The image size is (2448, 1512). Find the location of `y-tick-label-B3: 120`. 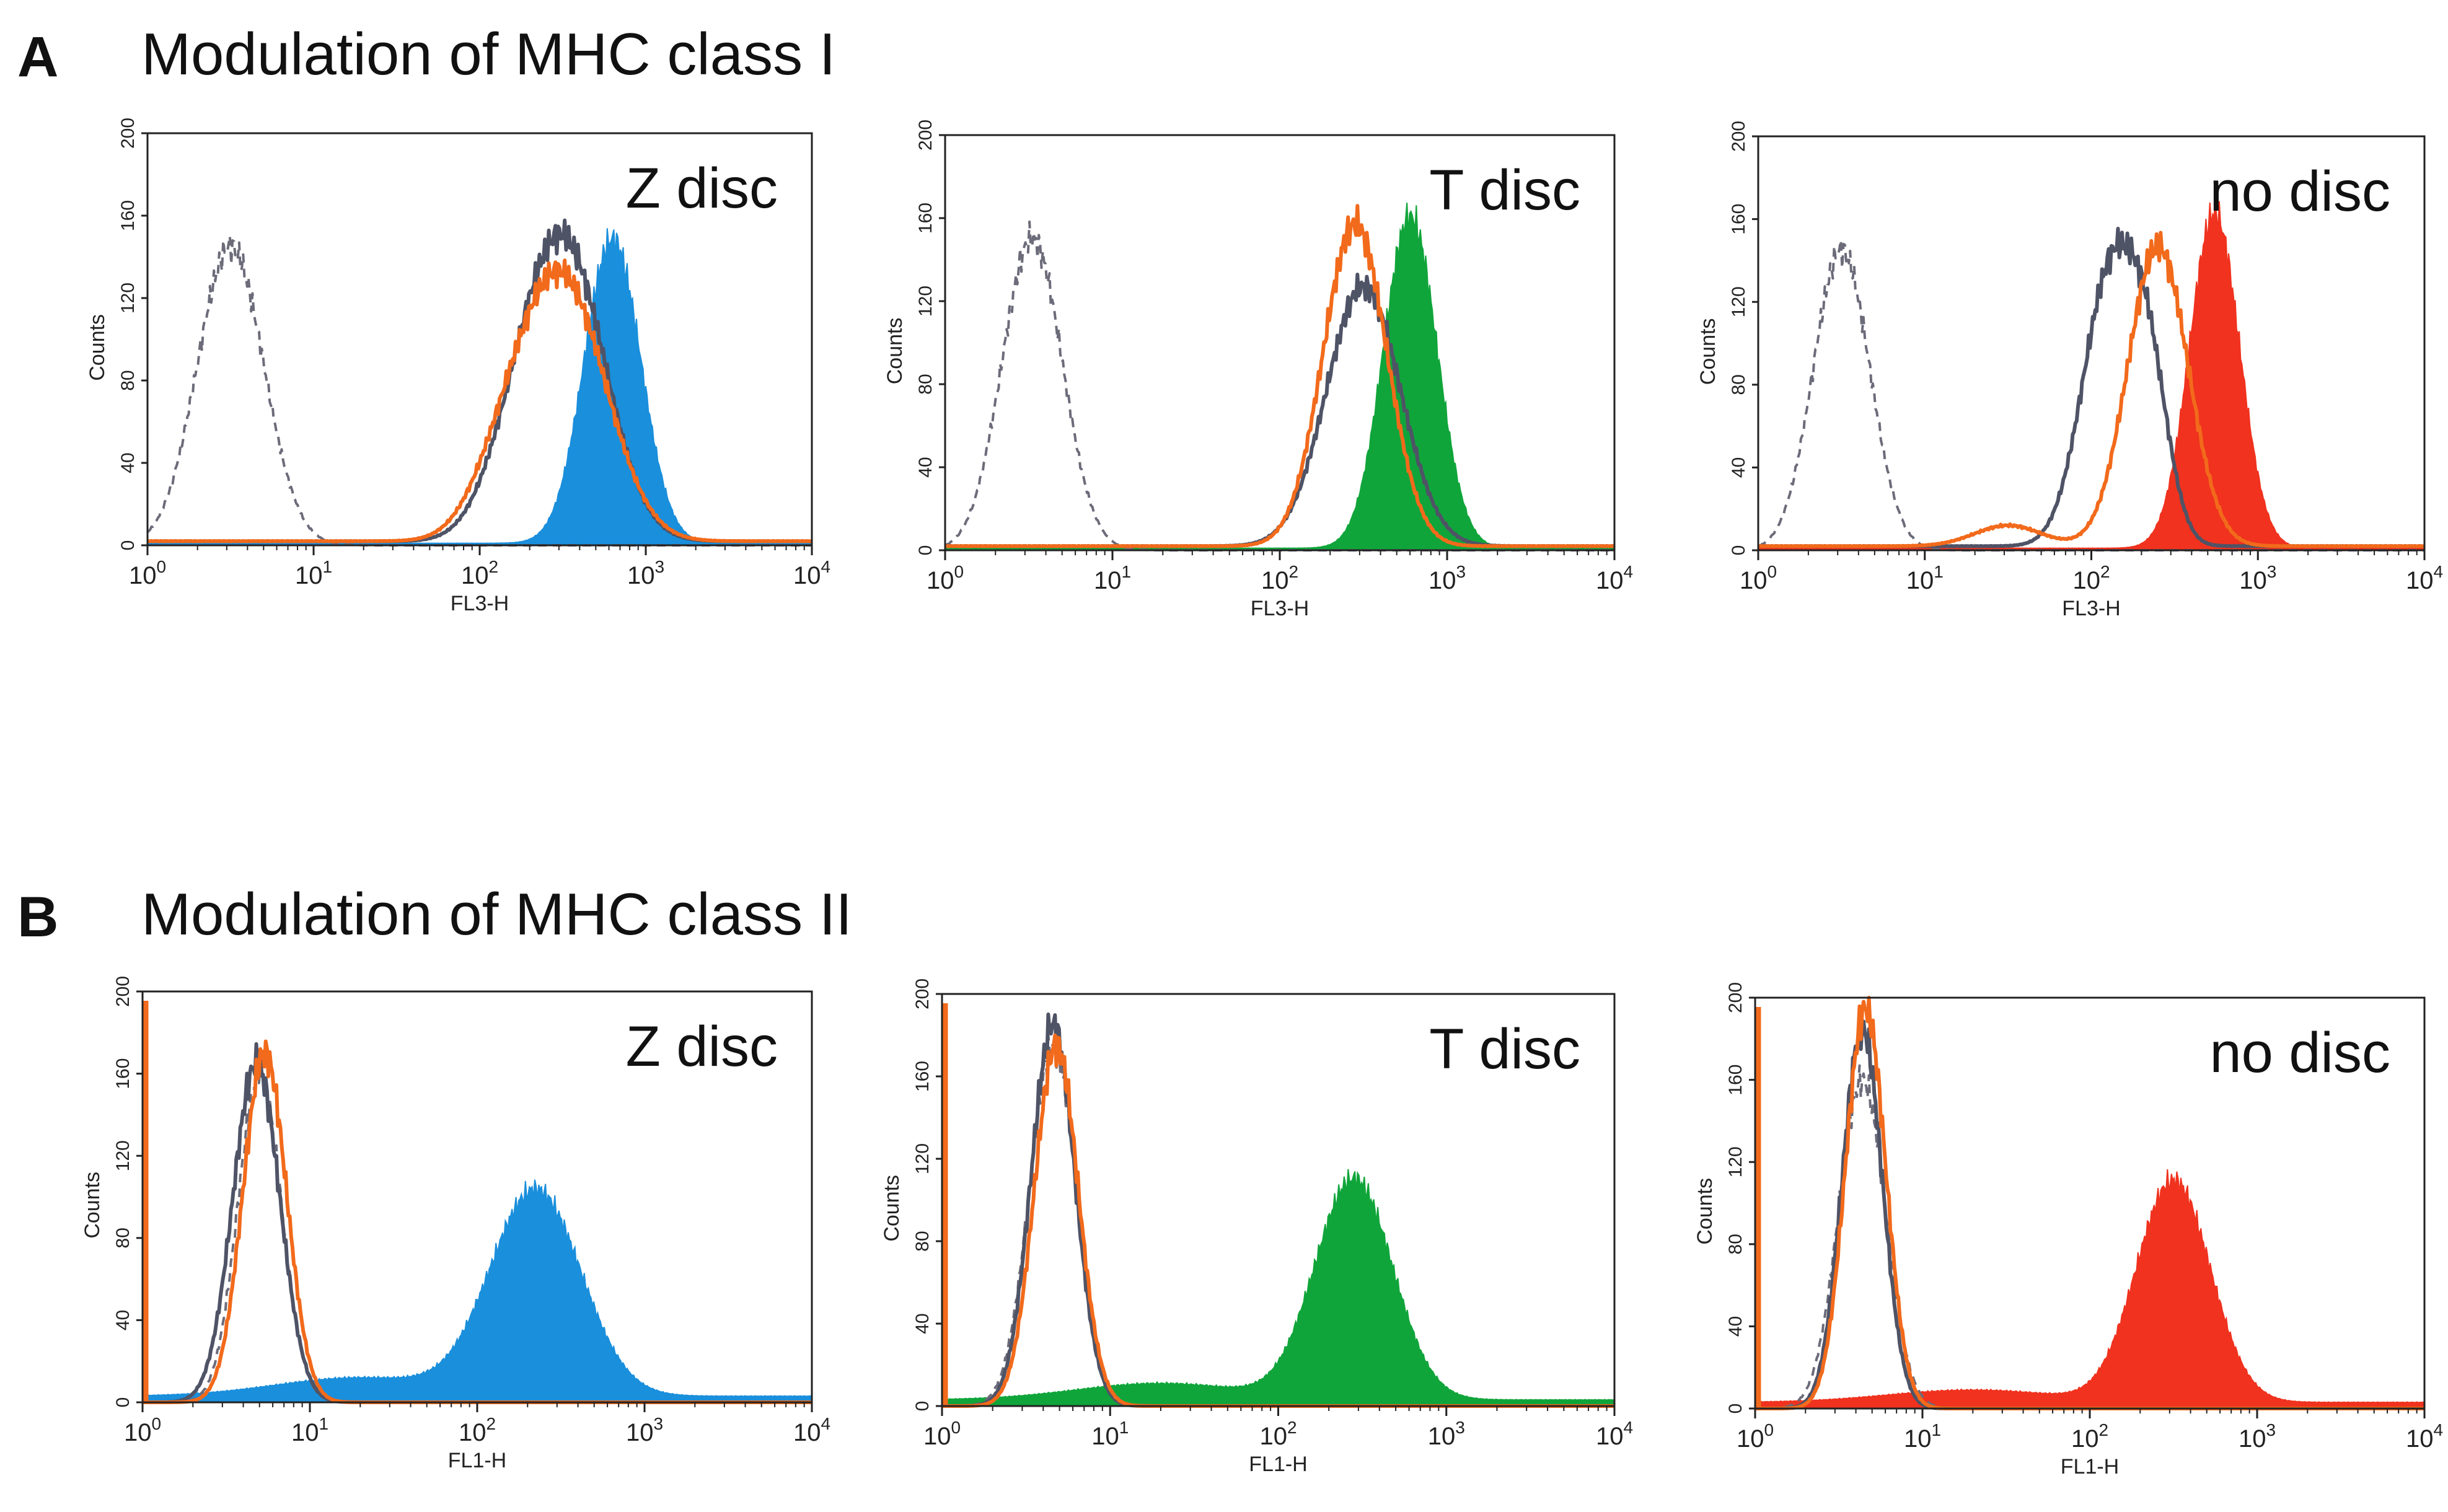

y-tick-label-B3: 120 is located at coordinates (1736, 1161).